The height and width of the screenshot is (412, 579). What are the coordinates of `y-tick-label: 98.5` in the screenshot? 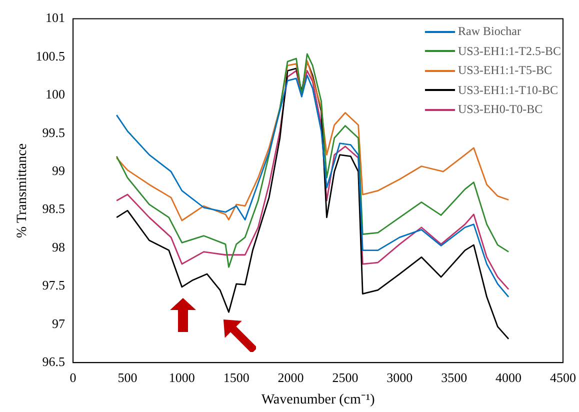 It's located at (54, 208).